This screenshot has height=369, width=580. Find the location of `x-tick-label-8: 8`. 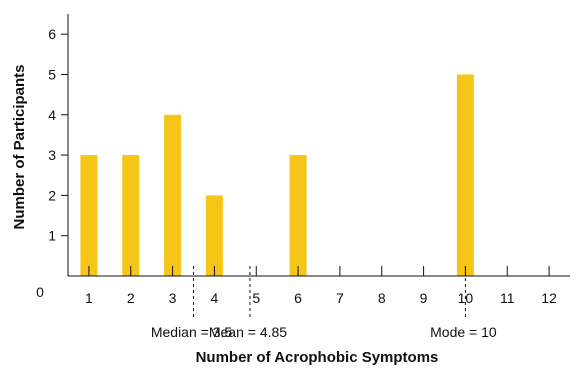

x-tick-label-8: 8 is located at coordinates (382, 298).